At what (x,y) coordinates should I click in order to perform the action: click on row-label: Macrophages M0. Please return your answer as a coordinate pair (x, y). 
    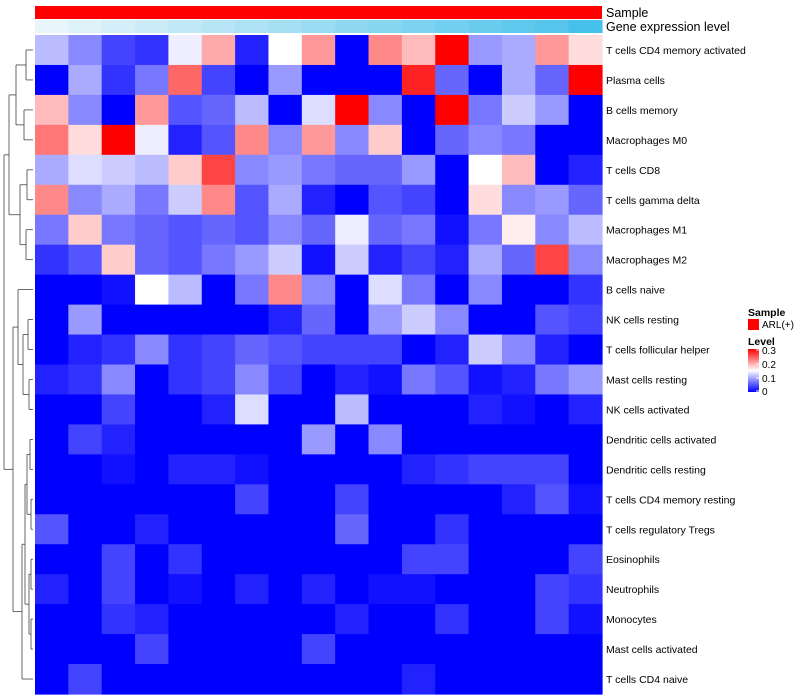
    Looking at the image, I should click on (646, 141).